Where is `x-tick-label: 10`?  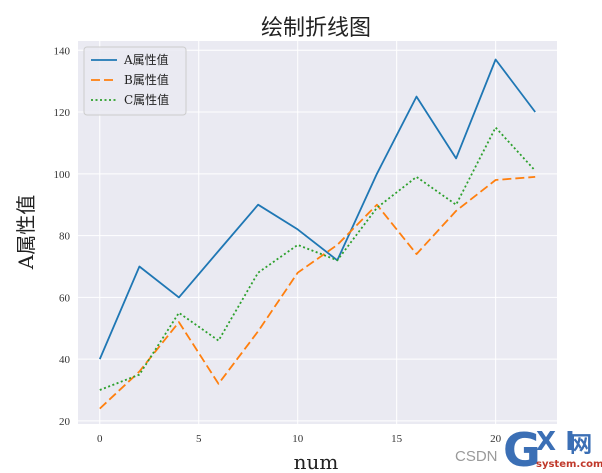 x-tick-label: 10 is located at coordinates (298, 439).